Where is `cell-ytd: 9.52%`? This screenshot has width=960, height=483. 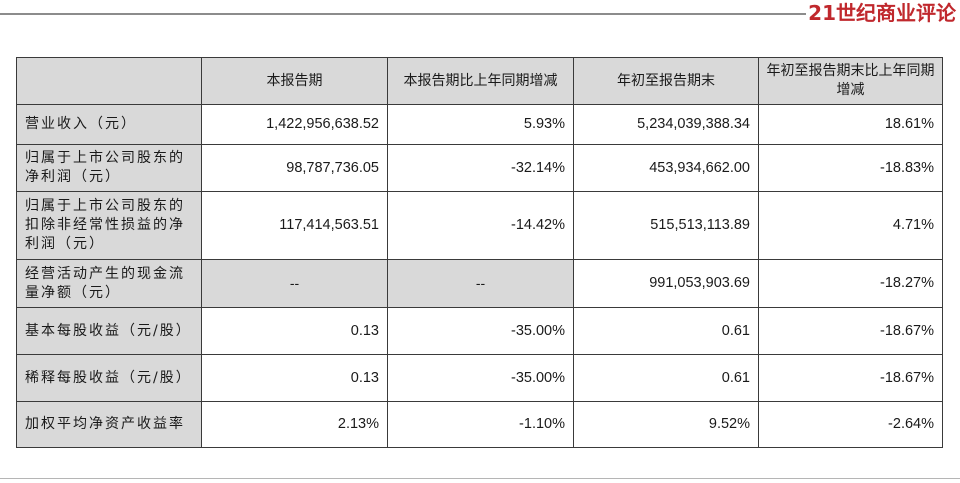 cell-ytd: 9.52% is located at coordinates (666, 424).